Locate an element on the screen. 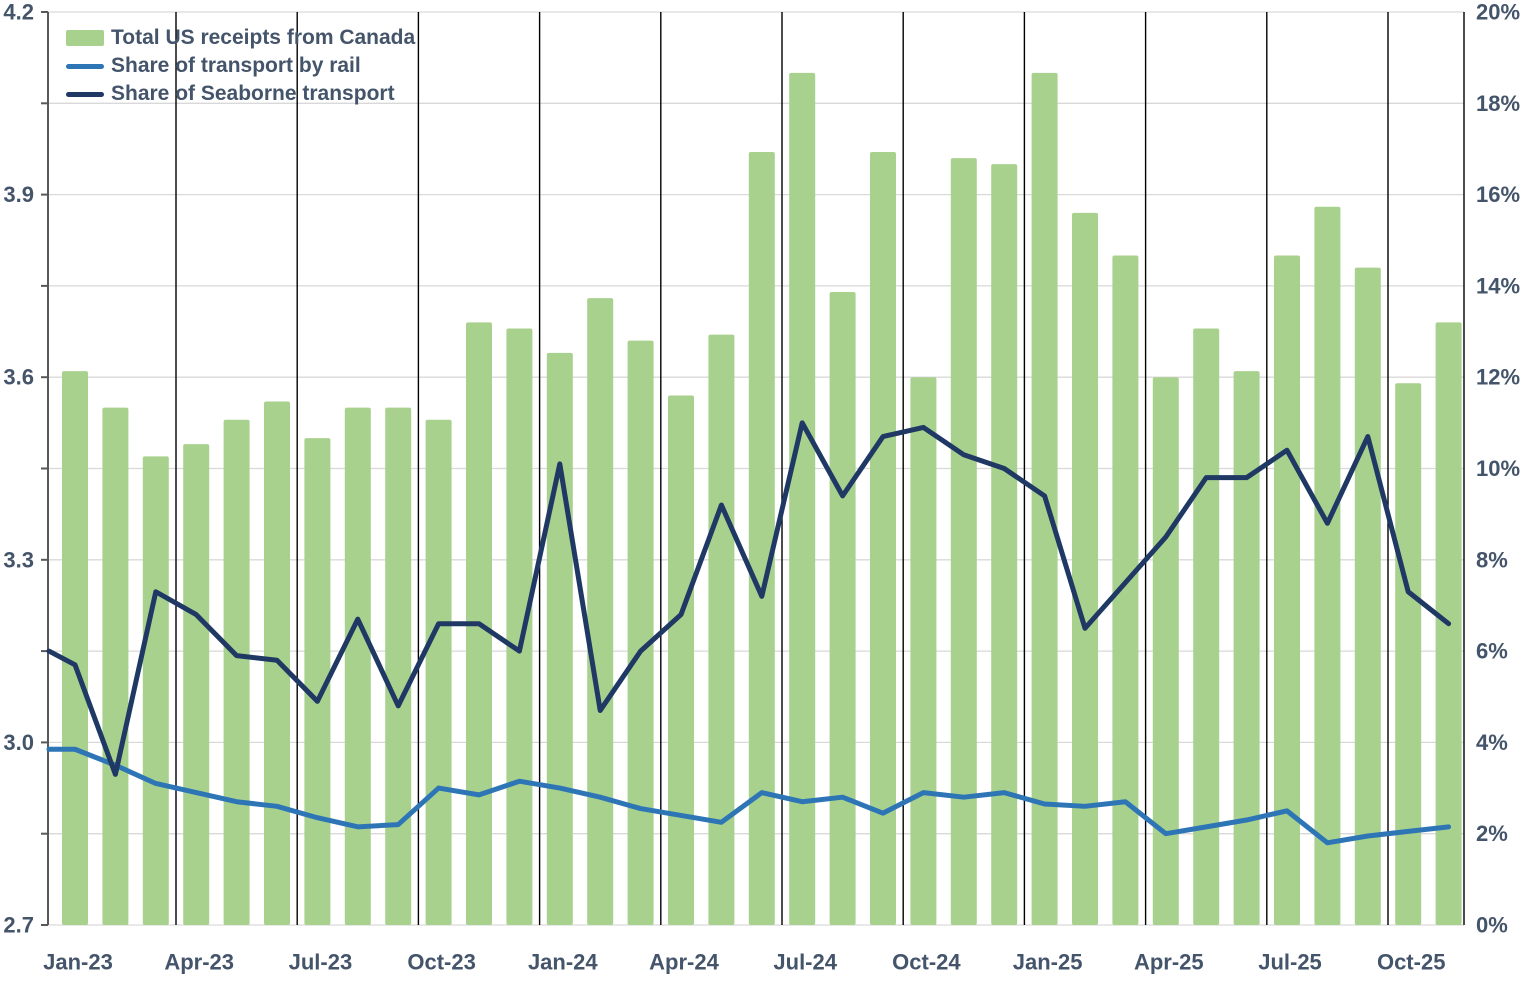 The image size is (1524, 995). x-axis-tick-label: Jan-24 is located at coordinates (563, 962).